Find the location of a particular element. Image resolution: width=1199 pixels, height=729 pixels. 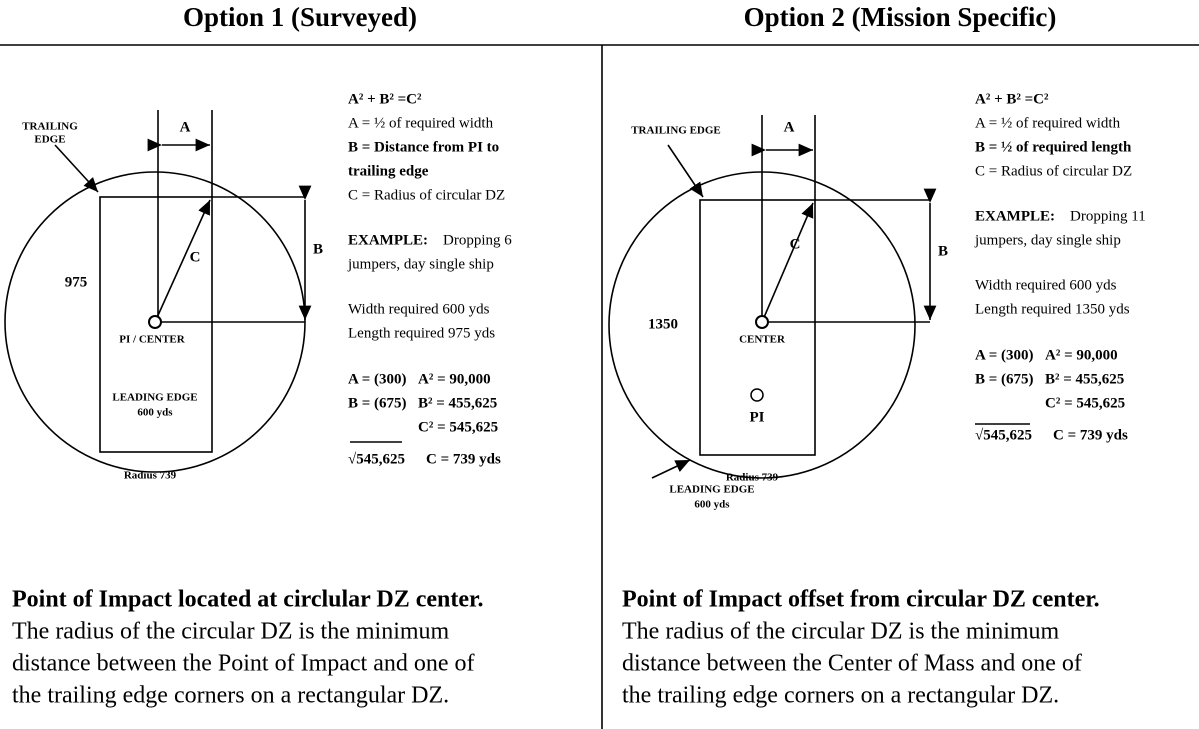

example-text: Dropping 6 is located at coordinates (477, 240).